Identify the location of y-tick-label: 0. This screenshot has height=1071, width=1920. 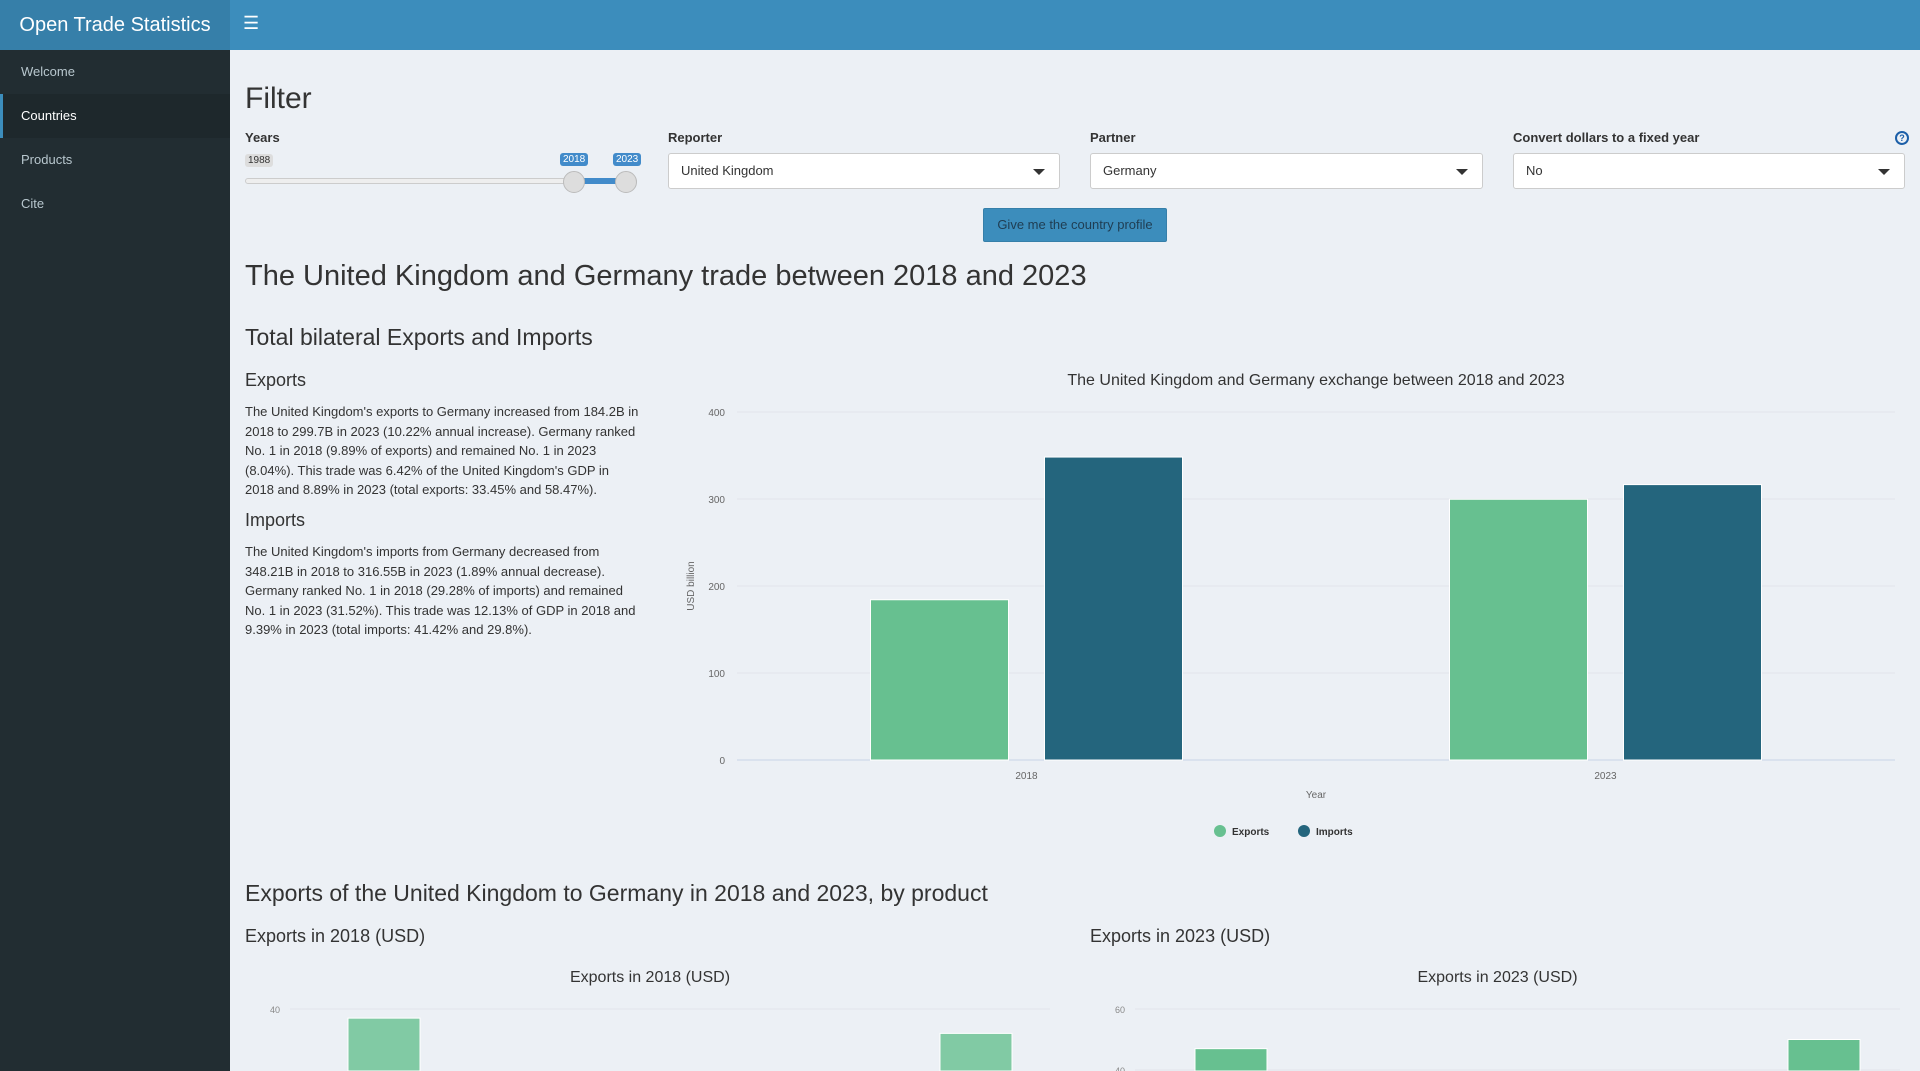
(722, 761).